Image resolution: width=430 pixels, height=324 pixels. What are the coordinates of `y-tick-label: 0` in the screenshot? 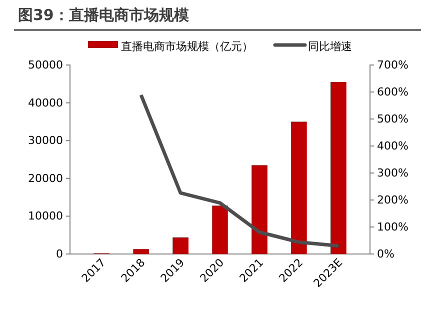 It's located at (59, 254).